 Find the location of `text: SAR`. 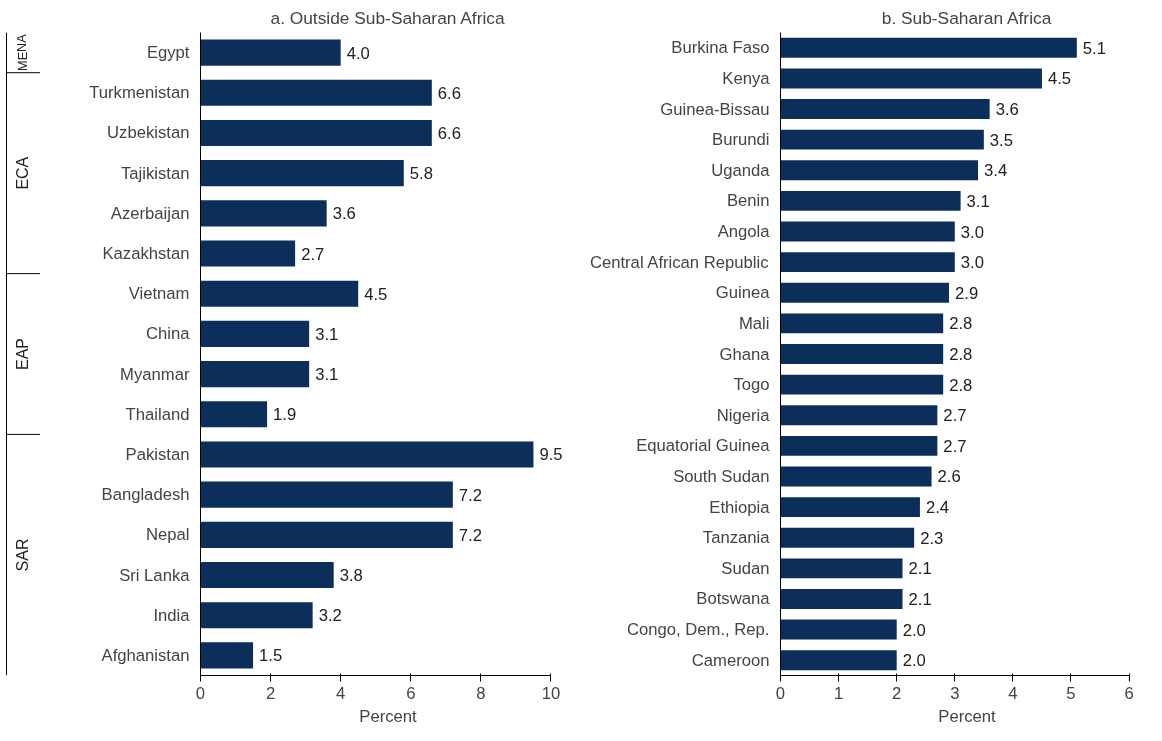

text: SAR is located at coordinates (22, 555).